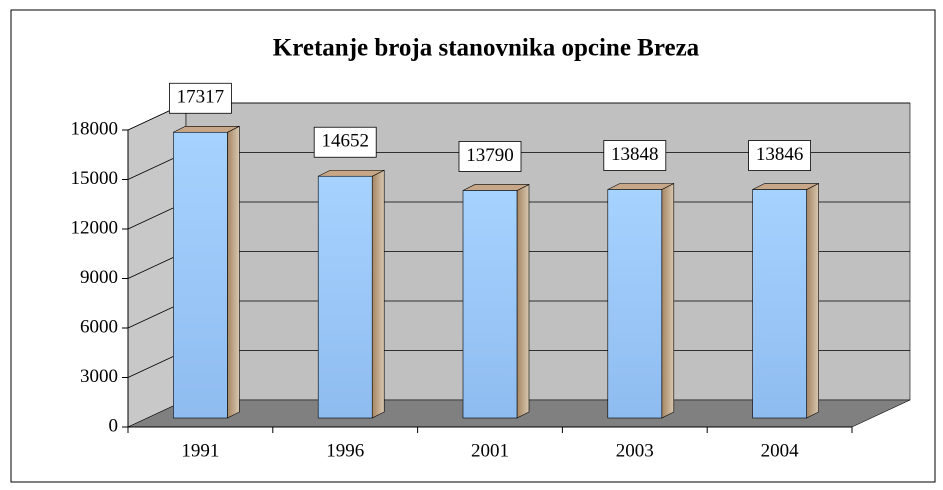 This screenshot has width=943, height=490. I want to click on x-tick-label: 2004, so click(780, 450).